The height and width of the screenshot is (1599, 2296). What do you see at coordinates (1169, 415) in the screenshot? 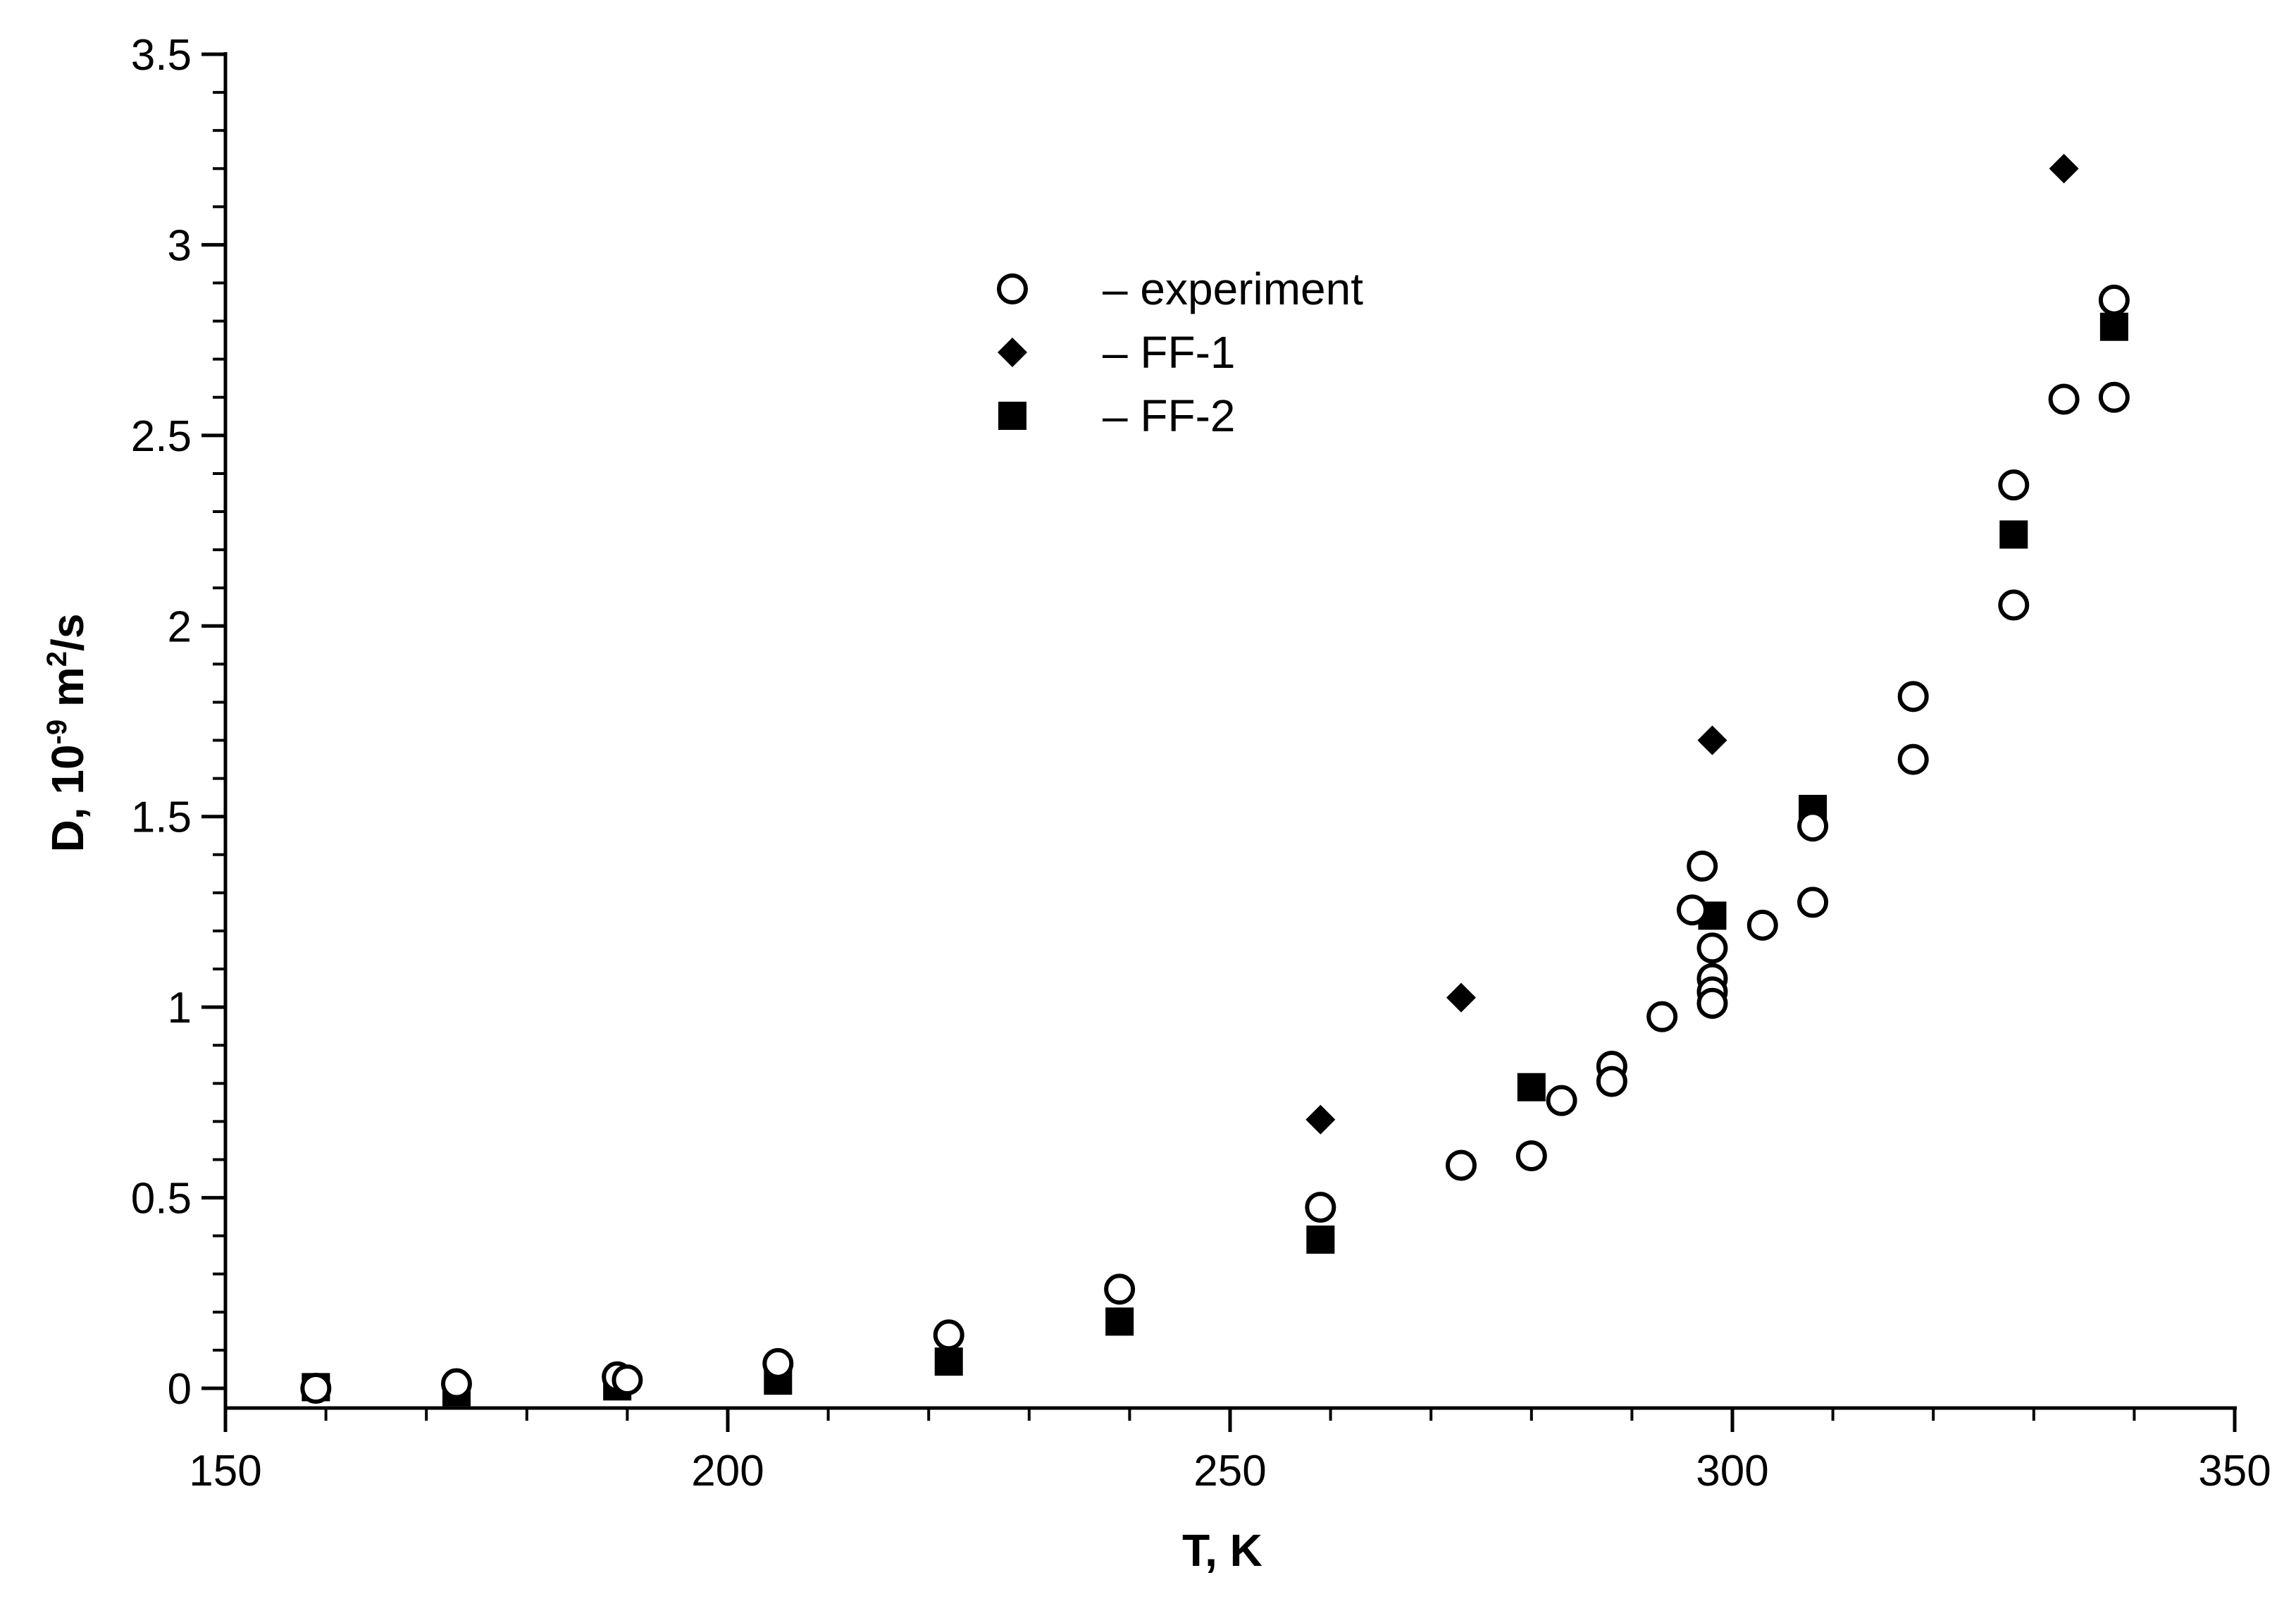
I see `legend-ff2-label: – FF-2` at bounding box center [1169, 415].